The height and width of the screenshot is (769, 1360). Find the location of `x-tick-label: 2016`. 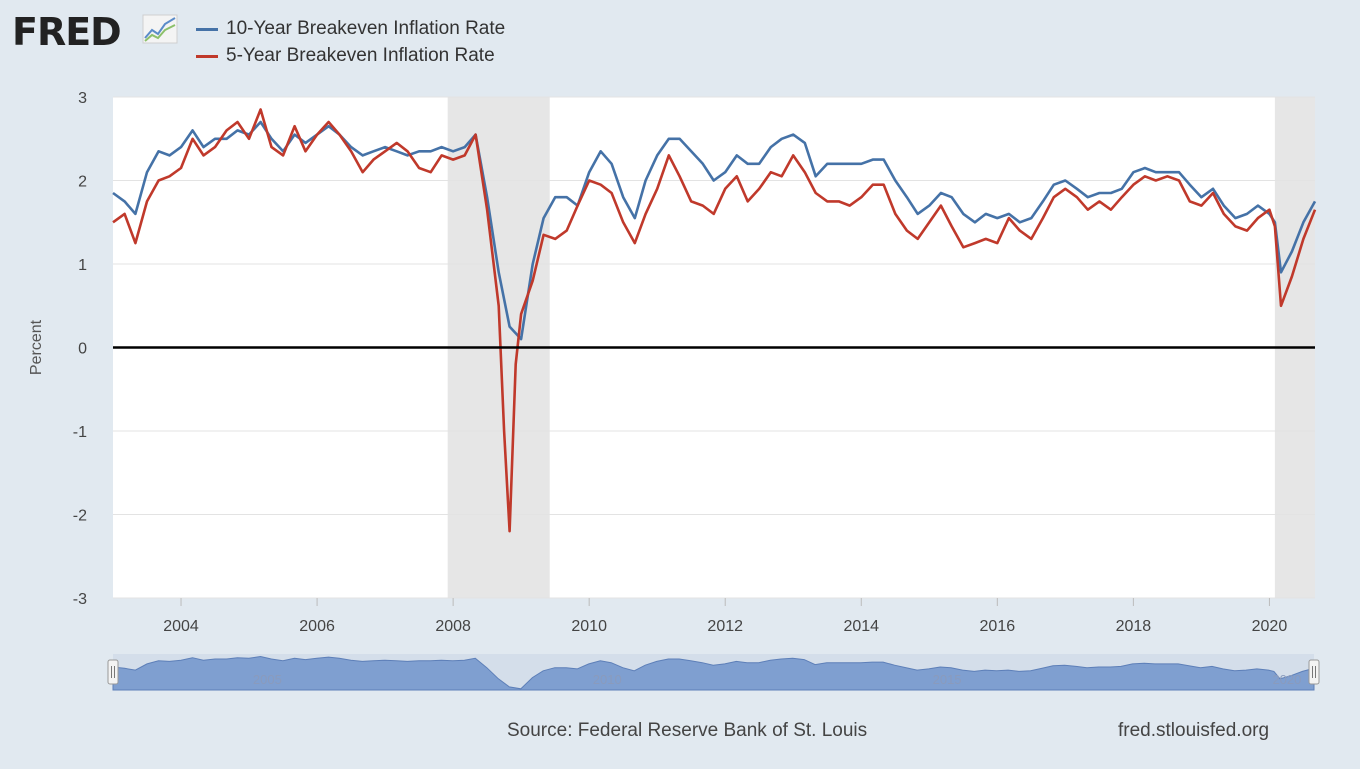

x-tick-label: 2016 is located at coordinates (998, 626).